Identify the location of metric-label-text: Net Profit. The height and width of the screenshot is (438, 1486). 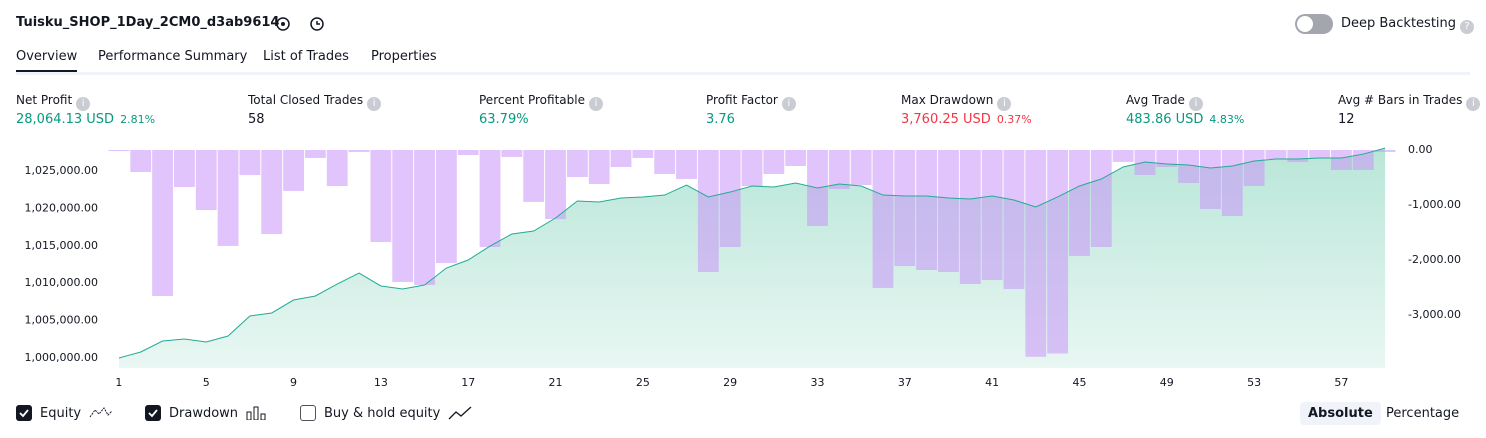
(44, 100).